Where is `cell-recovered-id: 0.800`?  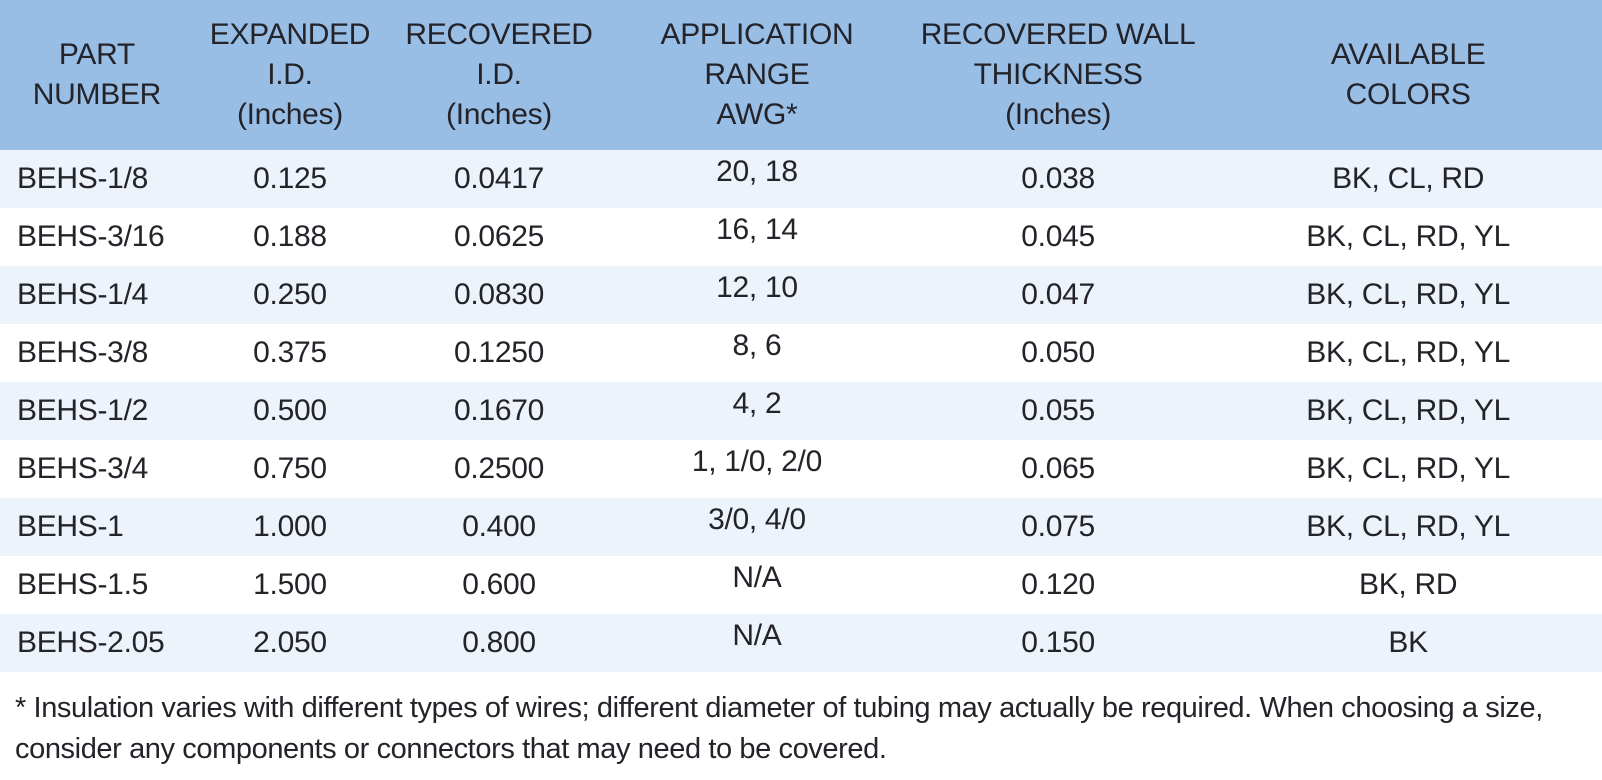 cell-recovered-id: 0.800 is located at coordinates (499, 642).